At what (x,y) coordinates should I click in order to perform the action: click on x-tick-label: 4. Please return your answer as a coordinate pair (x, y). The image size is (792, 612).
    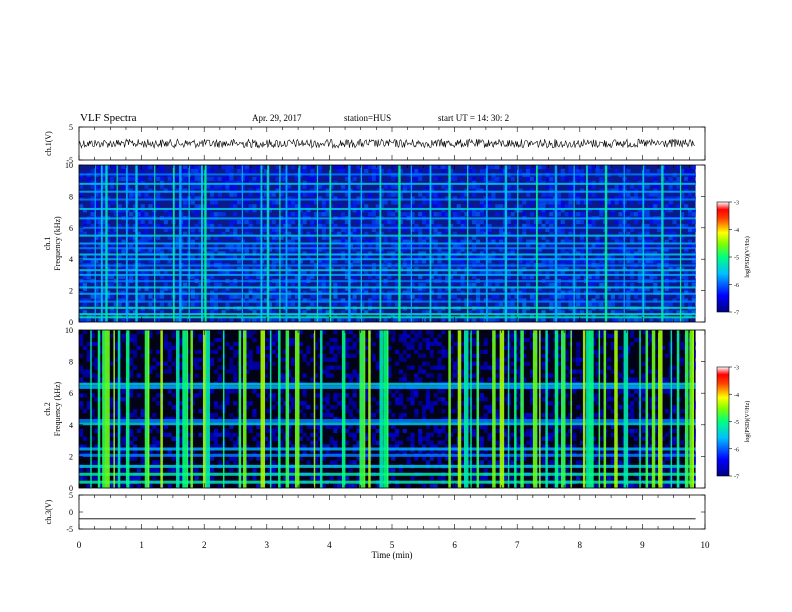
    Looking at the image, I should click on (329, 545).